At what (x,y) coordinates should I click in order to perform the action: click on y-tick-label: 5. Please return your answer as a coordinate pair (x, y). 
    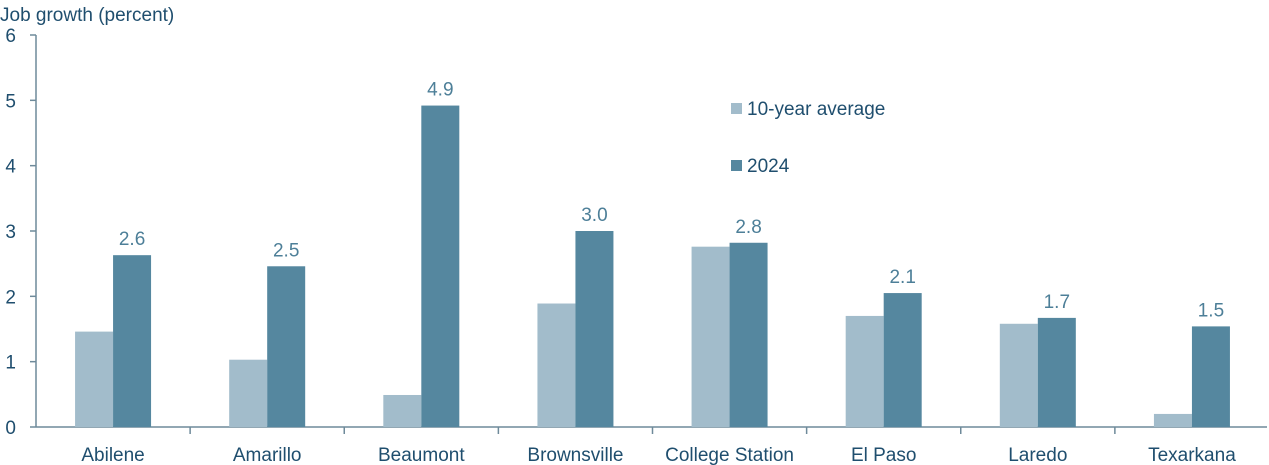
    Looking at the image, I should click on (10, 101).